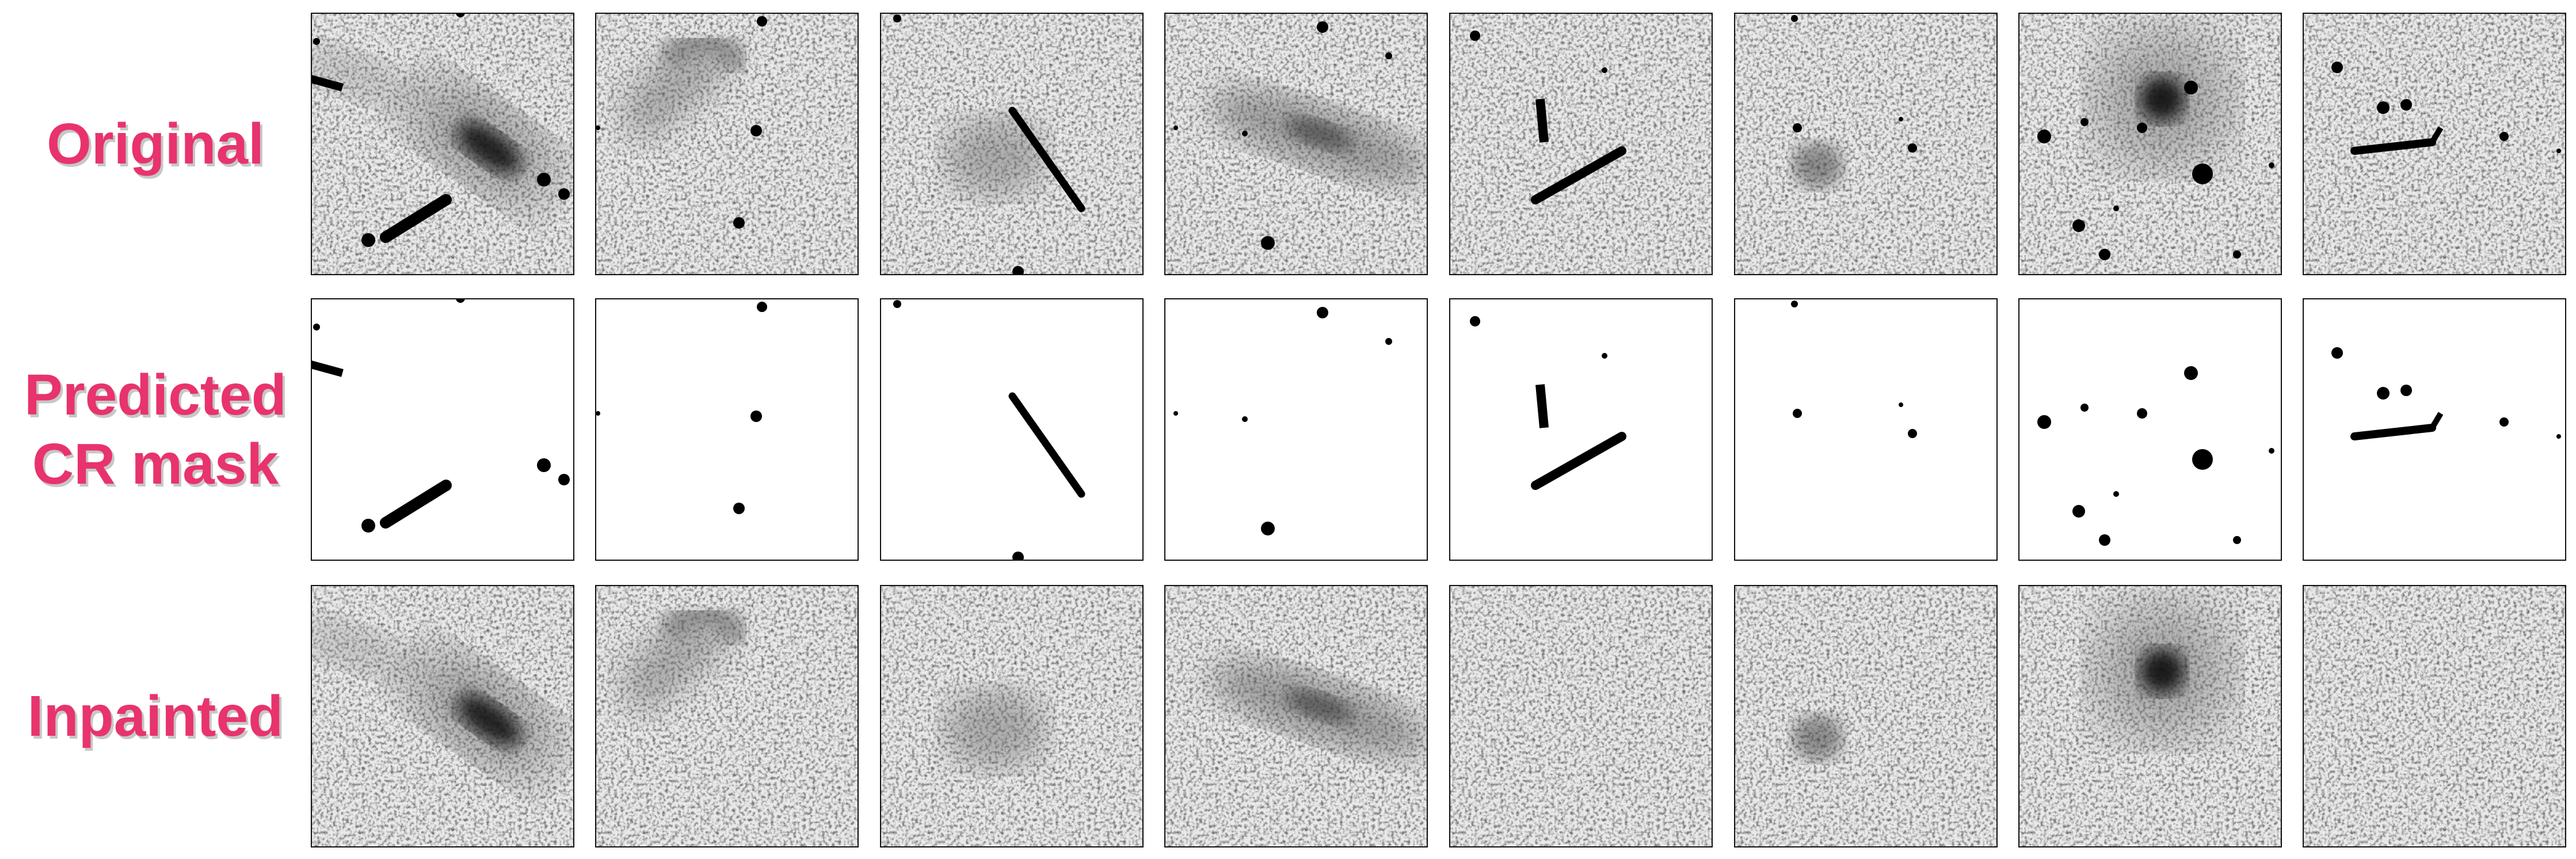  What do you see at coordinates (155, 429) in the screenshot?
I see `row-label-predicted-mask: Predicted CR mask` at bounding box center [155, 429].